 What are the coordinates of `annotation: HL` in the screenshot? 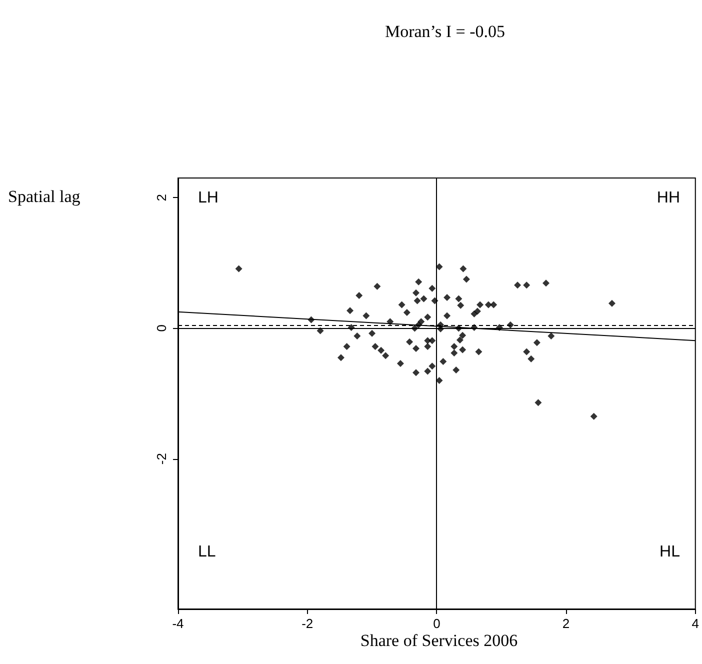 It's located at (670, 552).